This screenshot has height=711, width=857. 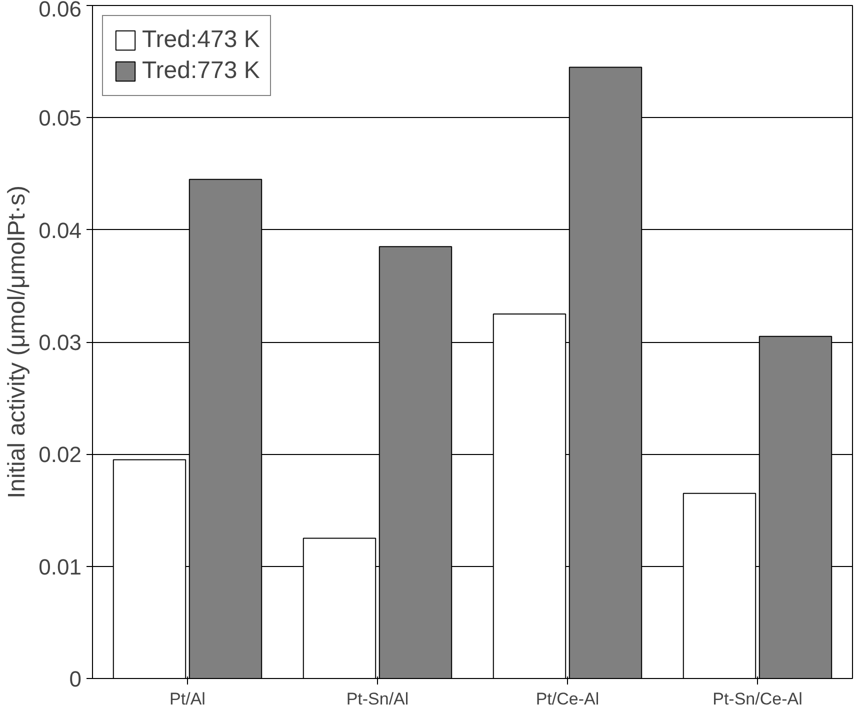 What do you see at coordinates (757, 699) in the screenshot?
I see `x-tick-label: Pt-Sn/Ce-Al` at bounding box center [757, 699].